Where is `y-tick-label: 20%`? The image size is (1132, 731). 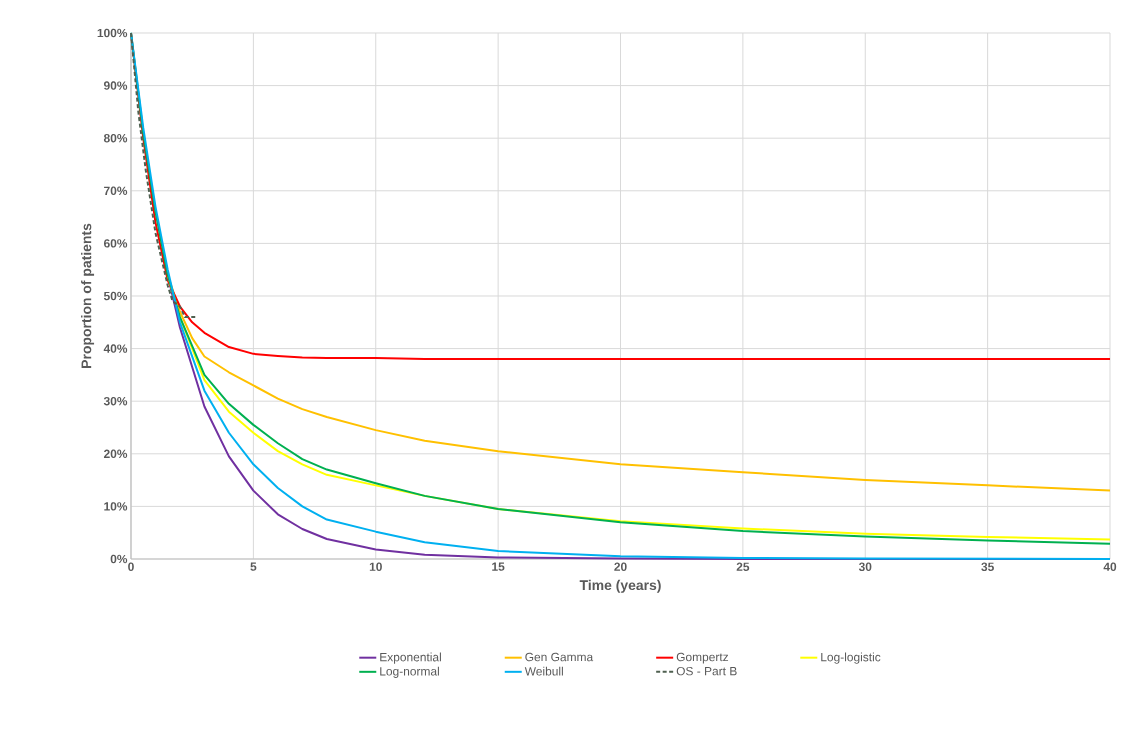
y-tick-label: 20% is located at coordinates (115, 454).